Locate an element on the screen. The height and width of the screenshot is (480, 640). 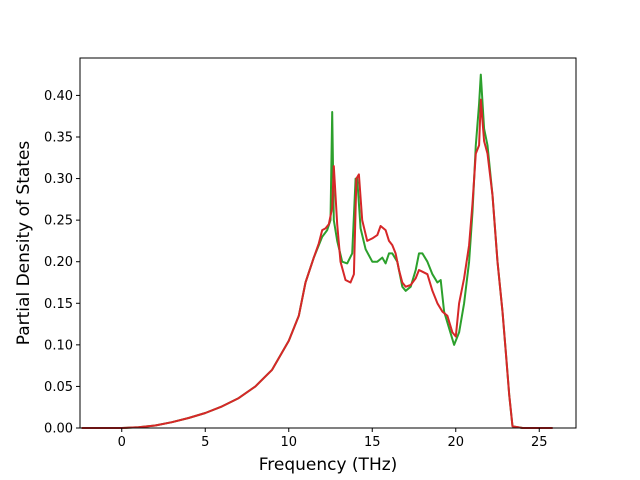
y-tick-label: 0.05 is located at coordinates (58, 387).